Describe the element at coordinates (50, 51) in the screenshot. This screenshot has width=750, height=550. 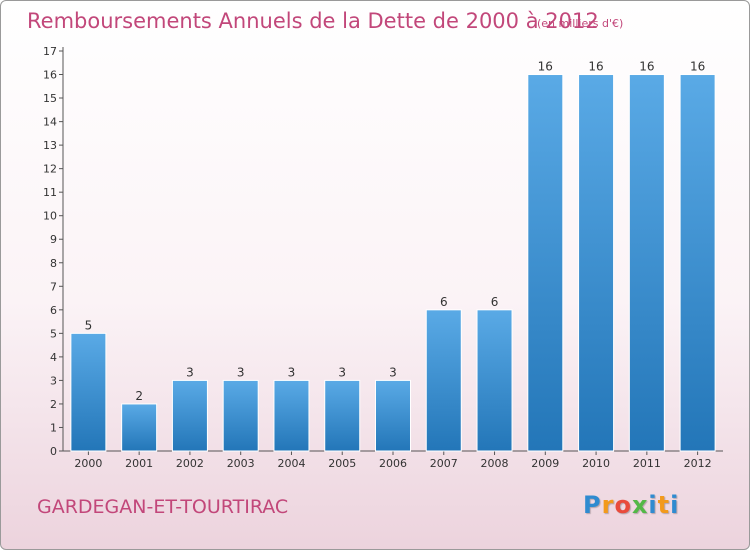
I see `y-tick-label: 17` at that location.